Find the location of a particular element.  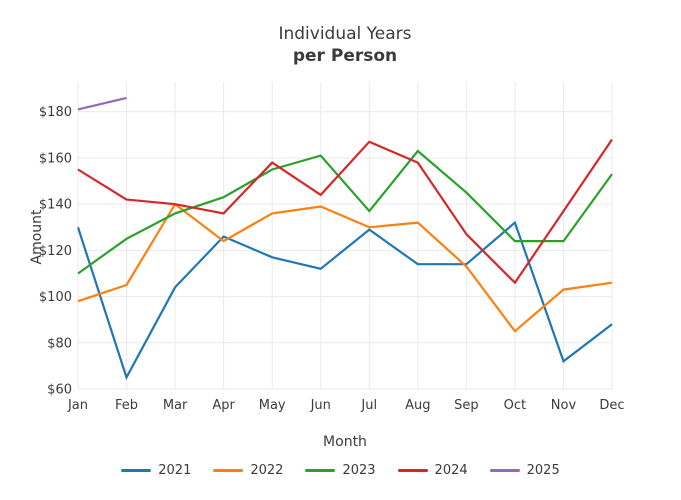

x-tick-label-jan: Jan is located at coordinates (77, 405).